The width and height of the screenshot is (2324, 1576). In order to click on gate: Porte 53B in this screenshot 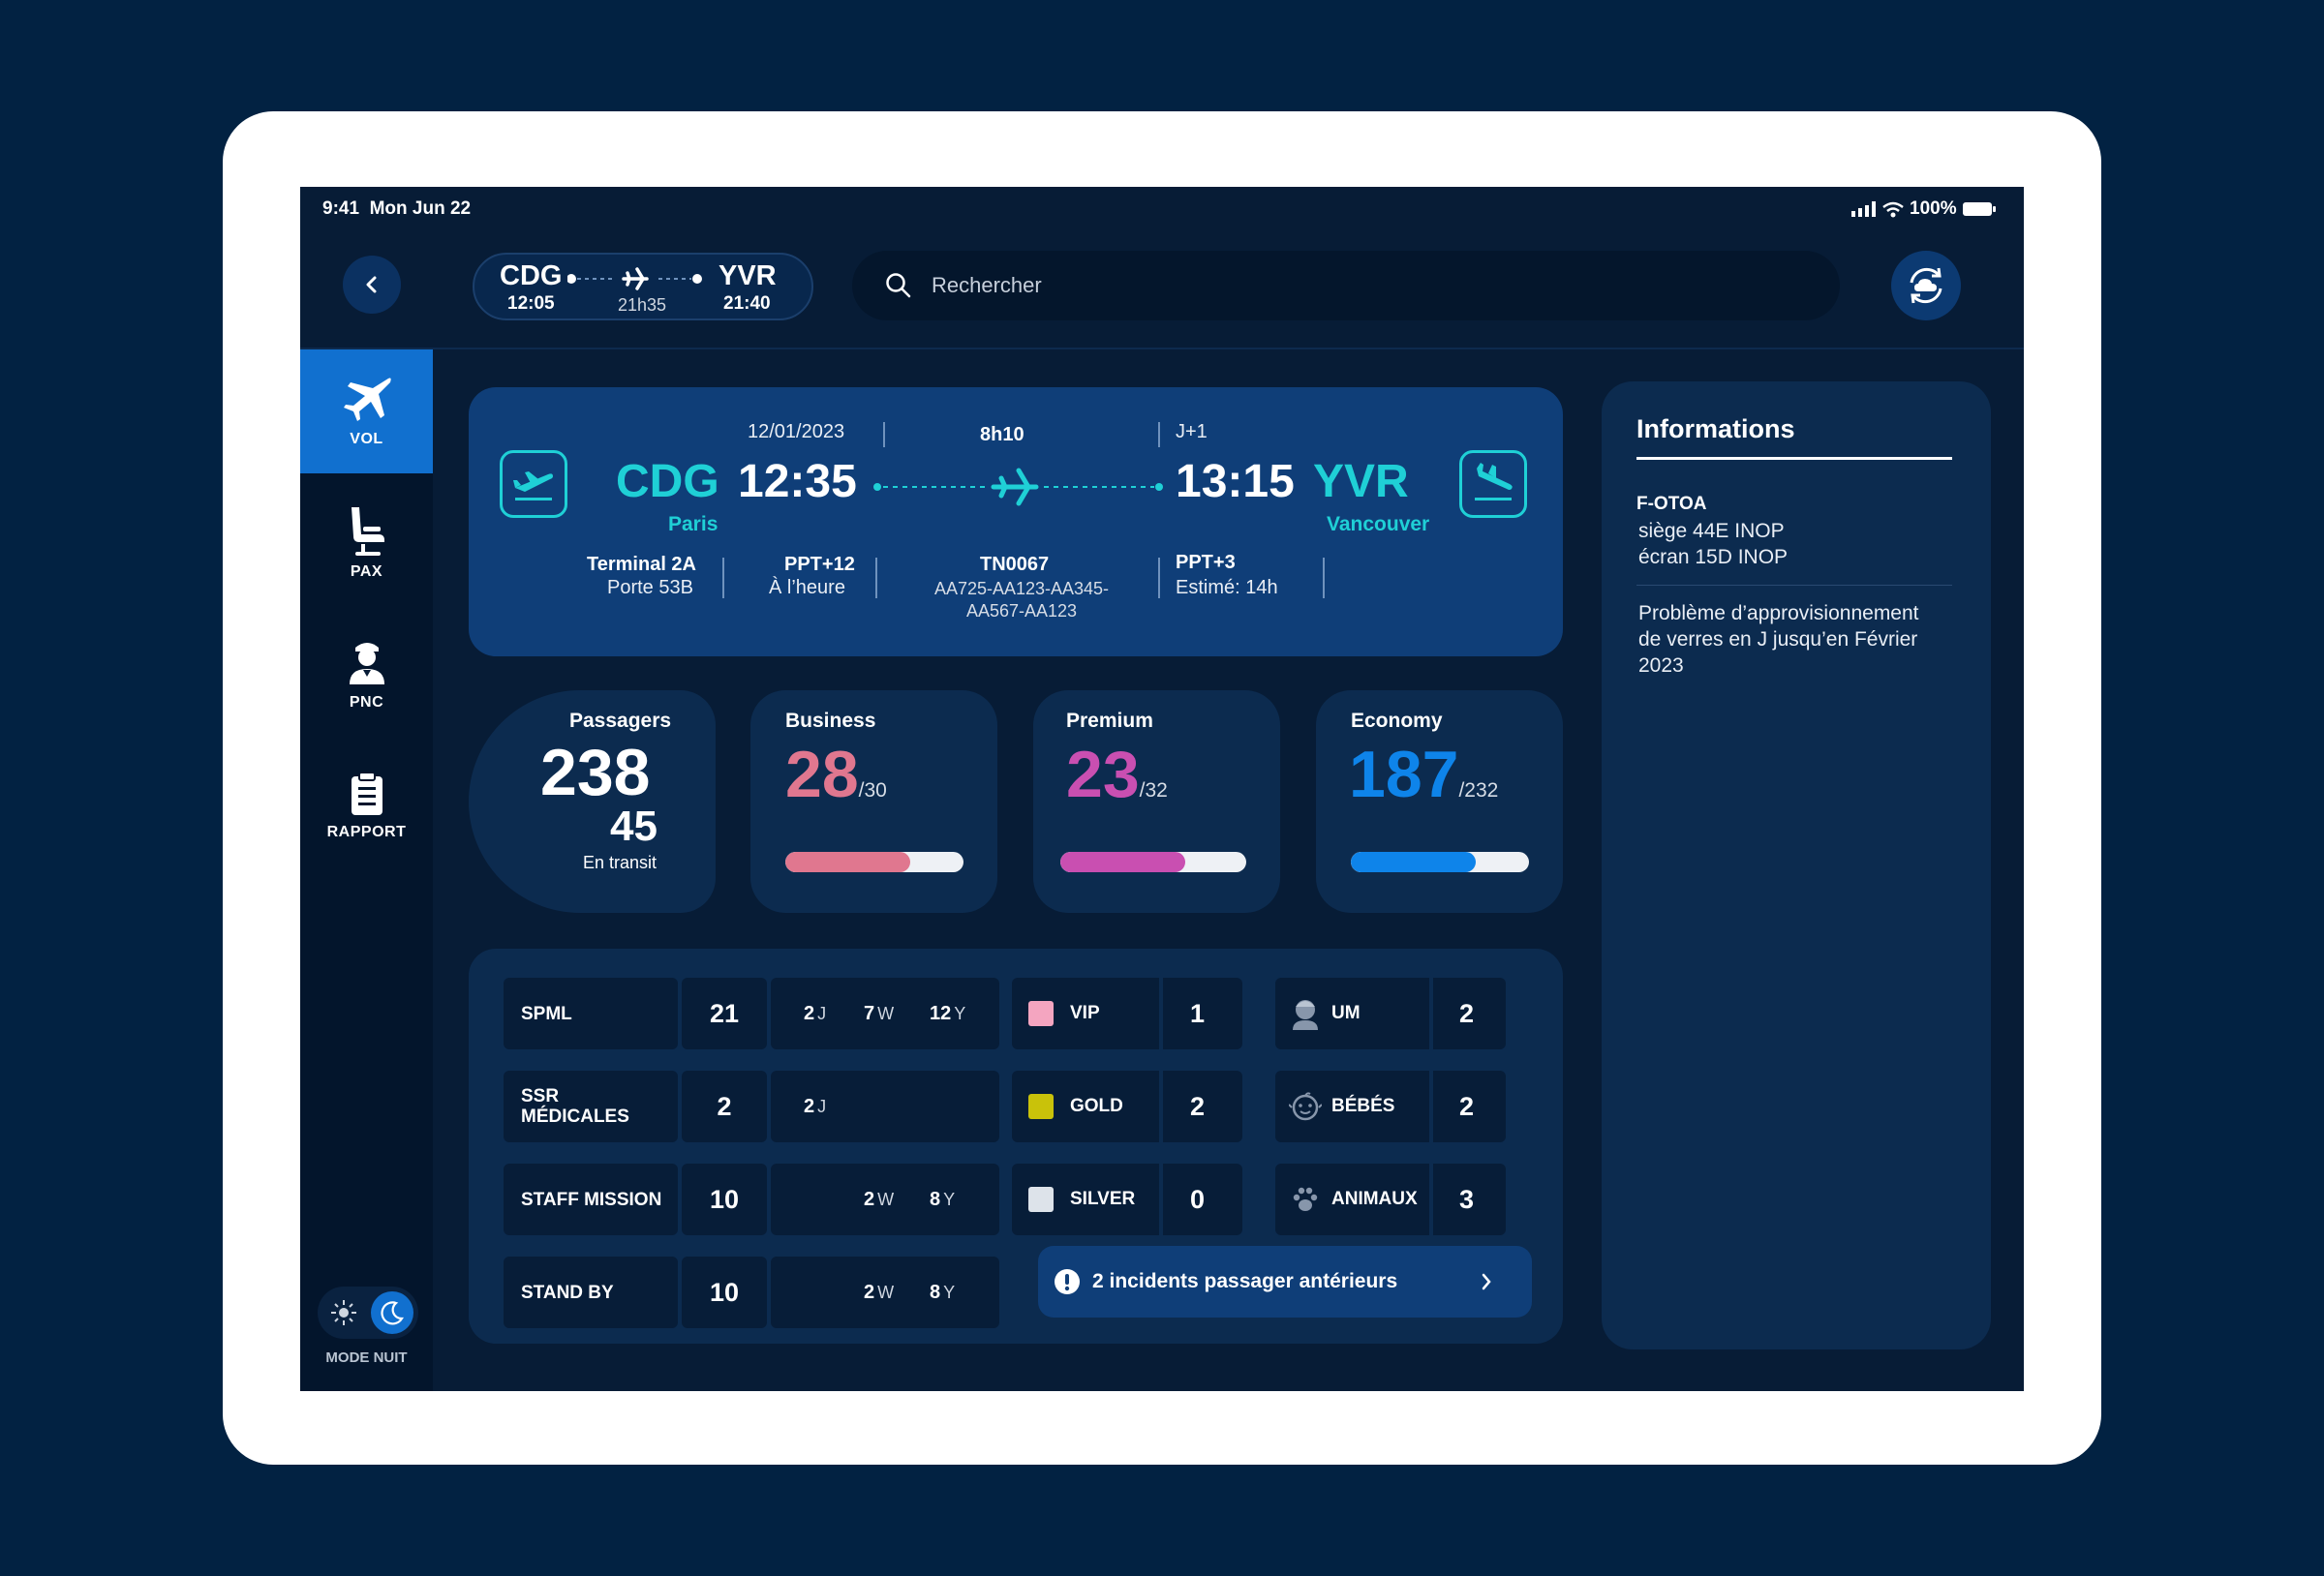, I will do `click(650, 587)`.